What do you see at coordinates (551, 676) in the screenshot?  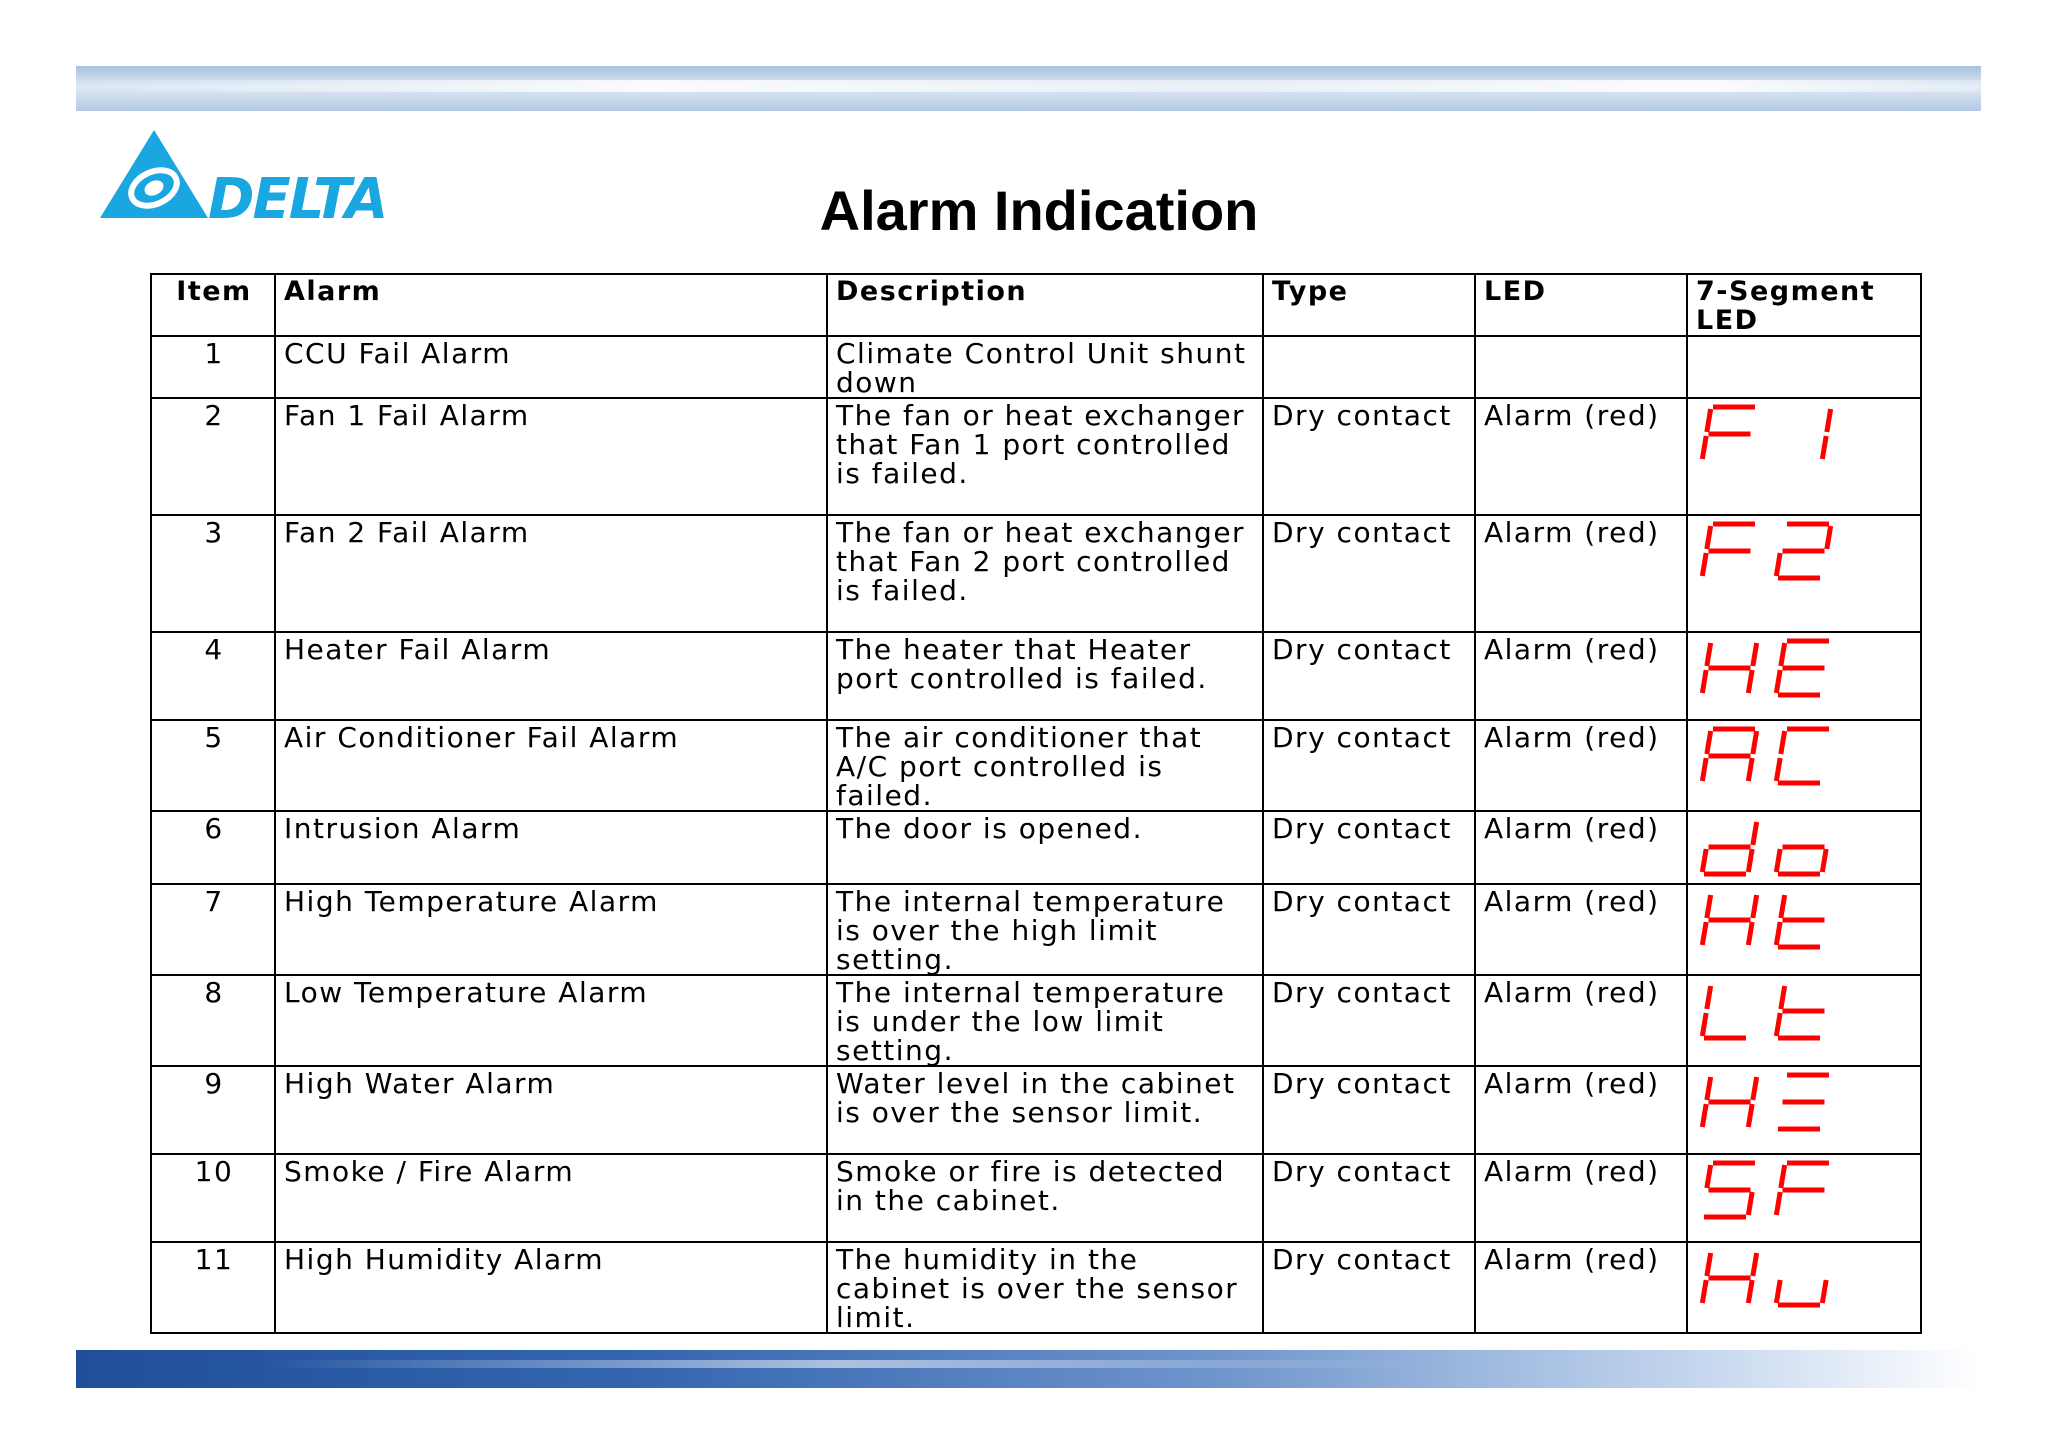 I see `row-alarm: Heater Fail Alarm` at bounding box center [551, 676].